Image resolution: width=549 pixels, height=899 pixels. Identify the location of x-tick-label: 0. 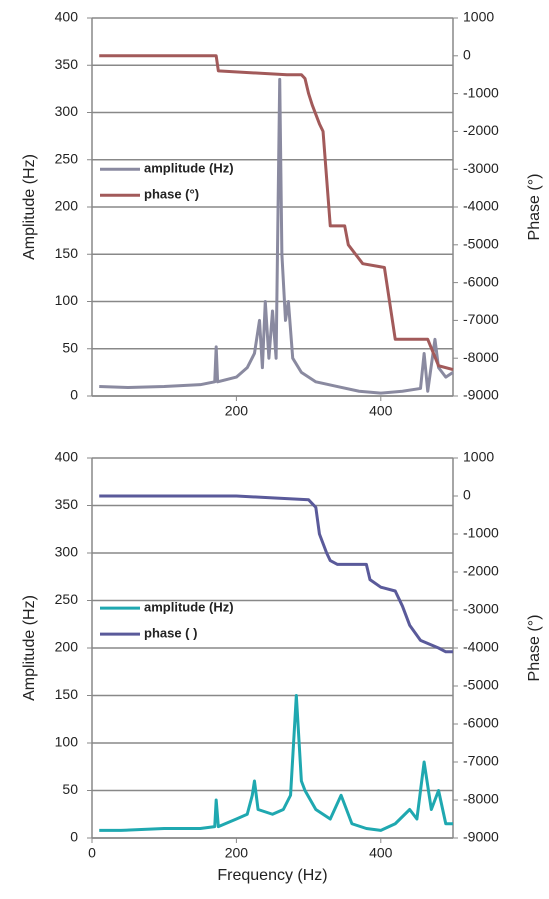
(92, 853).